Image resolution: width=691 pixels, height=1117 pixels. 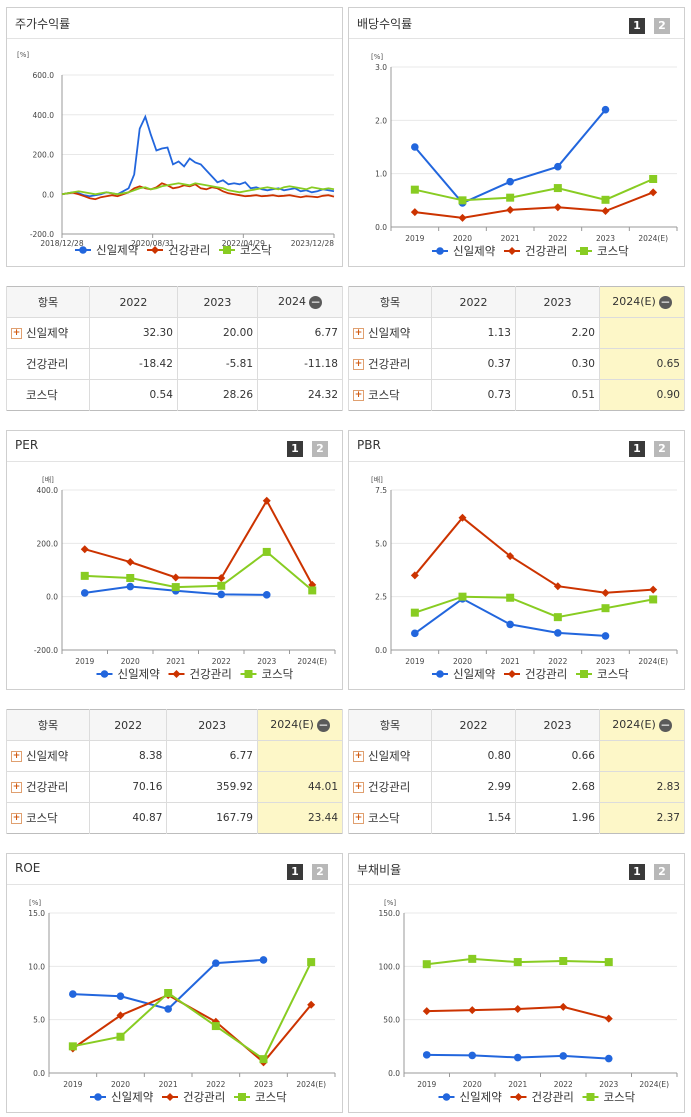 I want to click on value-cell: 0.65, so click(x=642, y=364).